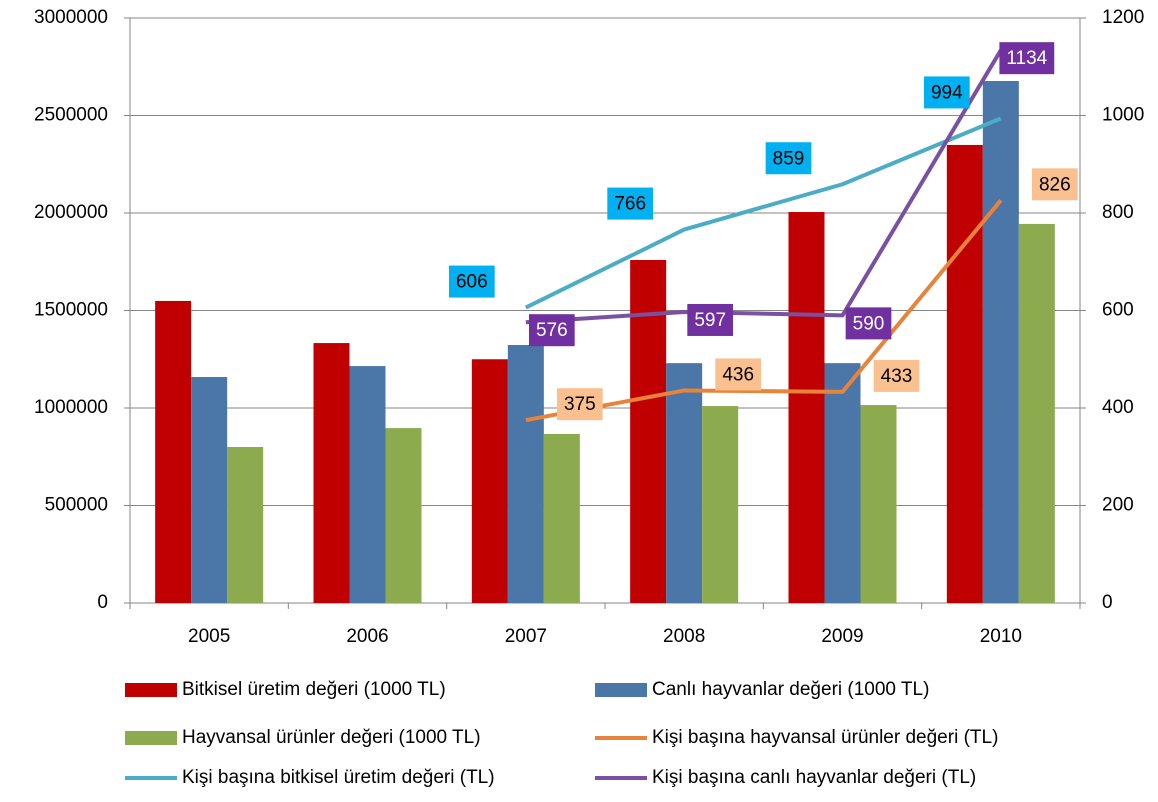 The height and width of the screenshot is (802, 1158). Describe the element at coordinates (814, 777) in the screenshot. I see `legend-label: Kişi başına canlı hayvanlar değeri (TL)` at that location.